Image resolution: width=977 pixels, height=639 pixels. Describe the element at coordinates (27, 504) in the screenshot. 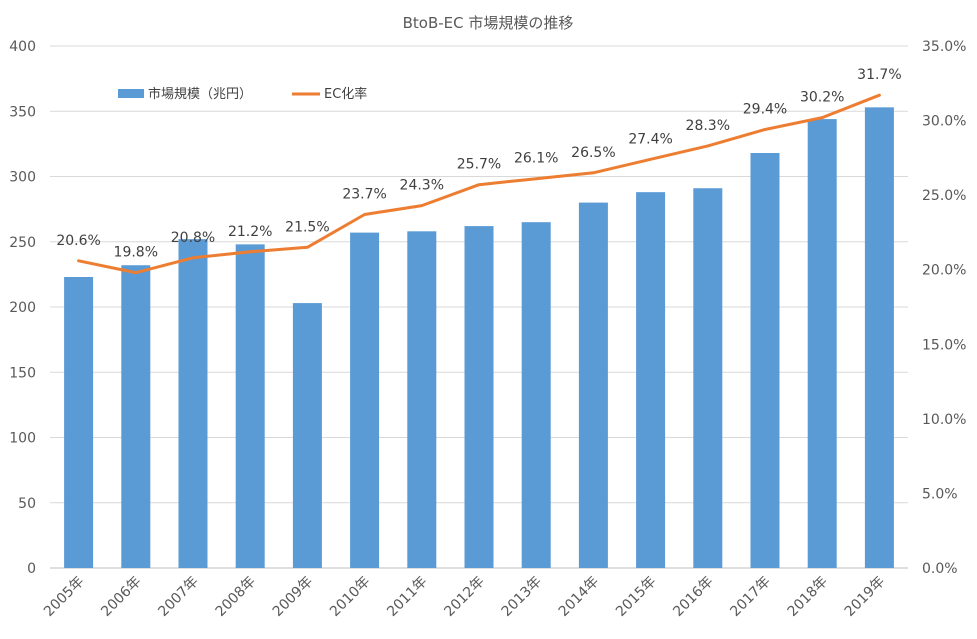

I see `y-left-tick-label: 50` at that location.